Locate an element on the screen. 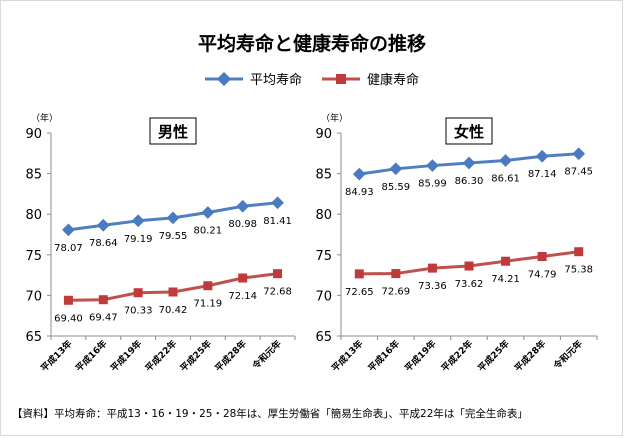 The width and height of the screenshot is (625, 438). healthy-life-data-label: 73.36 is located at coordinates (432, 286).